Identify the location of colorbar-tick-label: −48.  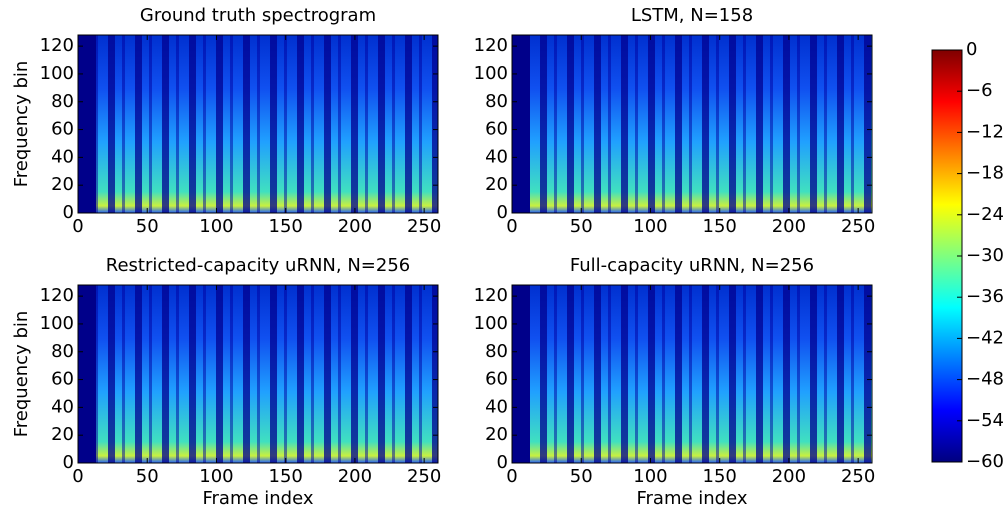
(985, 379).